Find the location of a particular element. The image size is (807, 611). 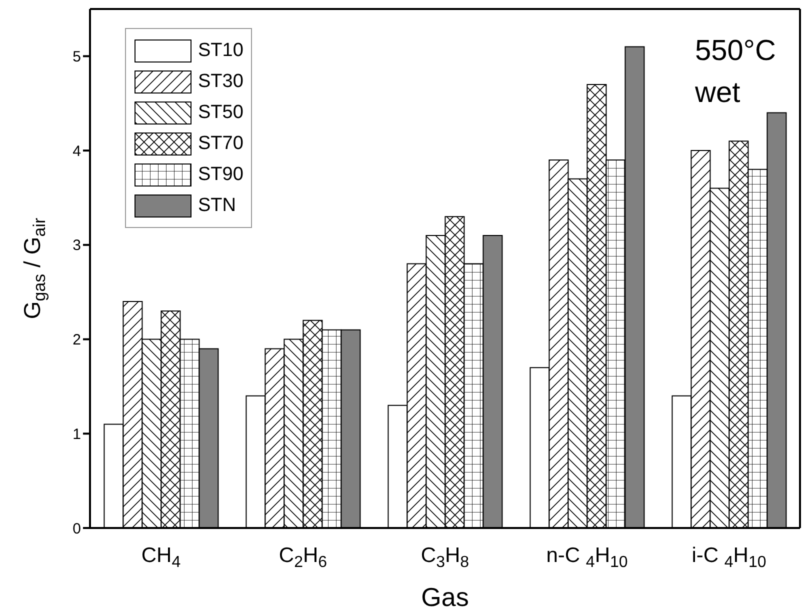

y-tick-label: 2 is located at coordinates (76, 340).